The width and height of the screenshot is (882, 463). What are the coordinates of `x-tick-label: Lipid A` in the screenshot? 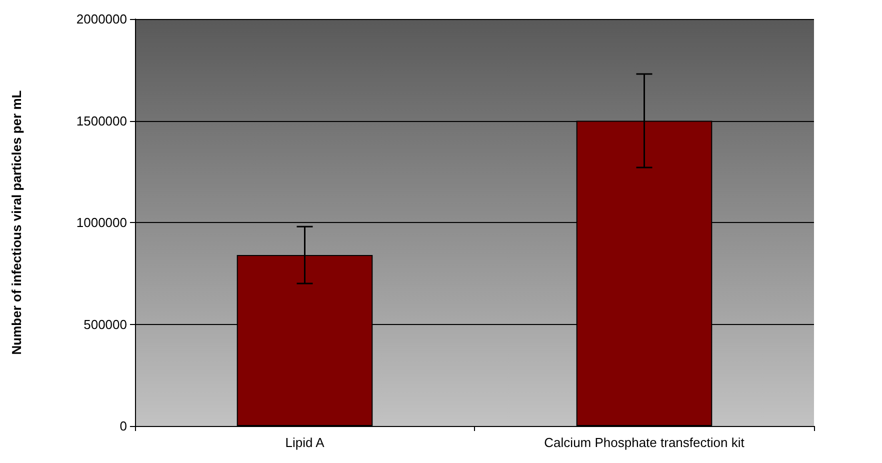 It's located at (305, 442).